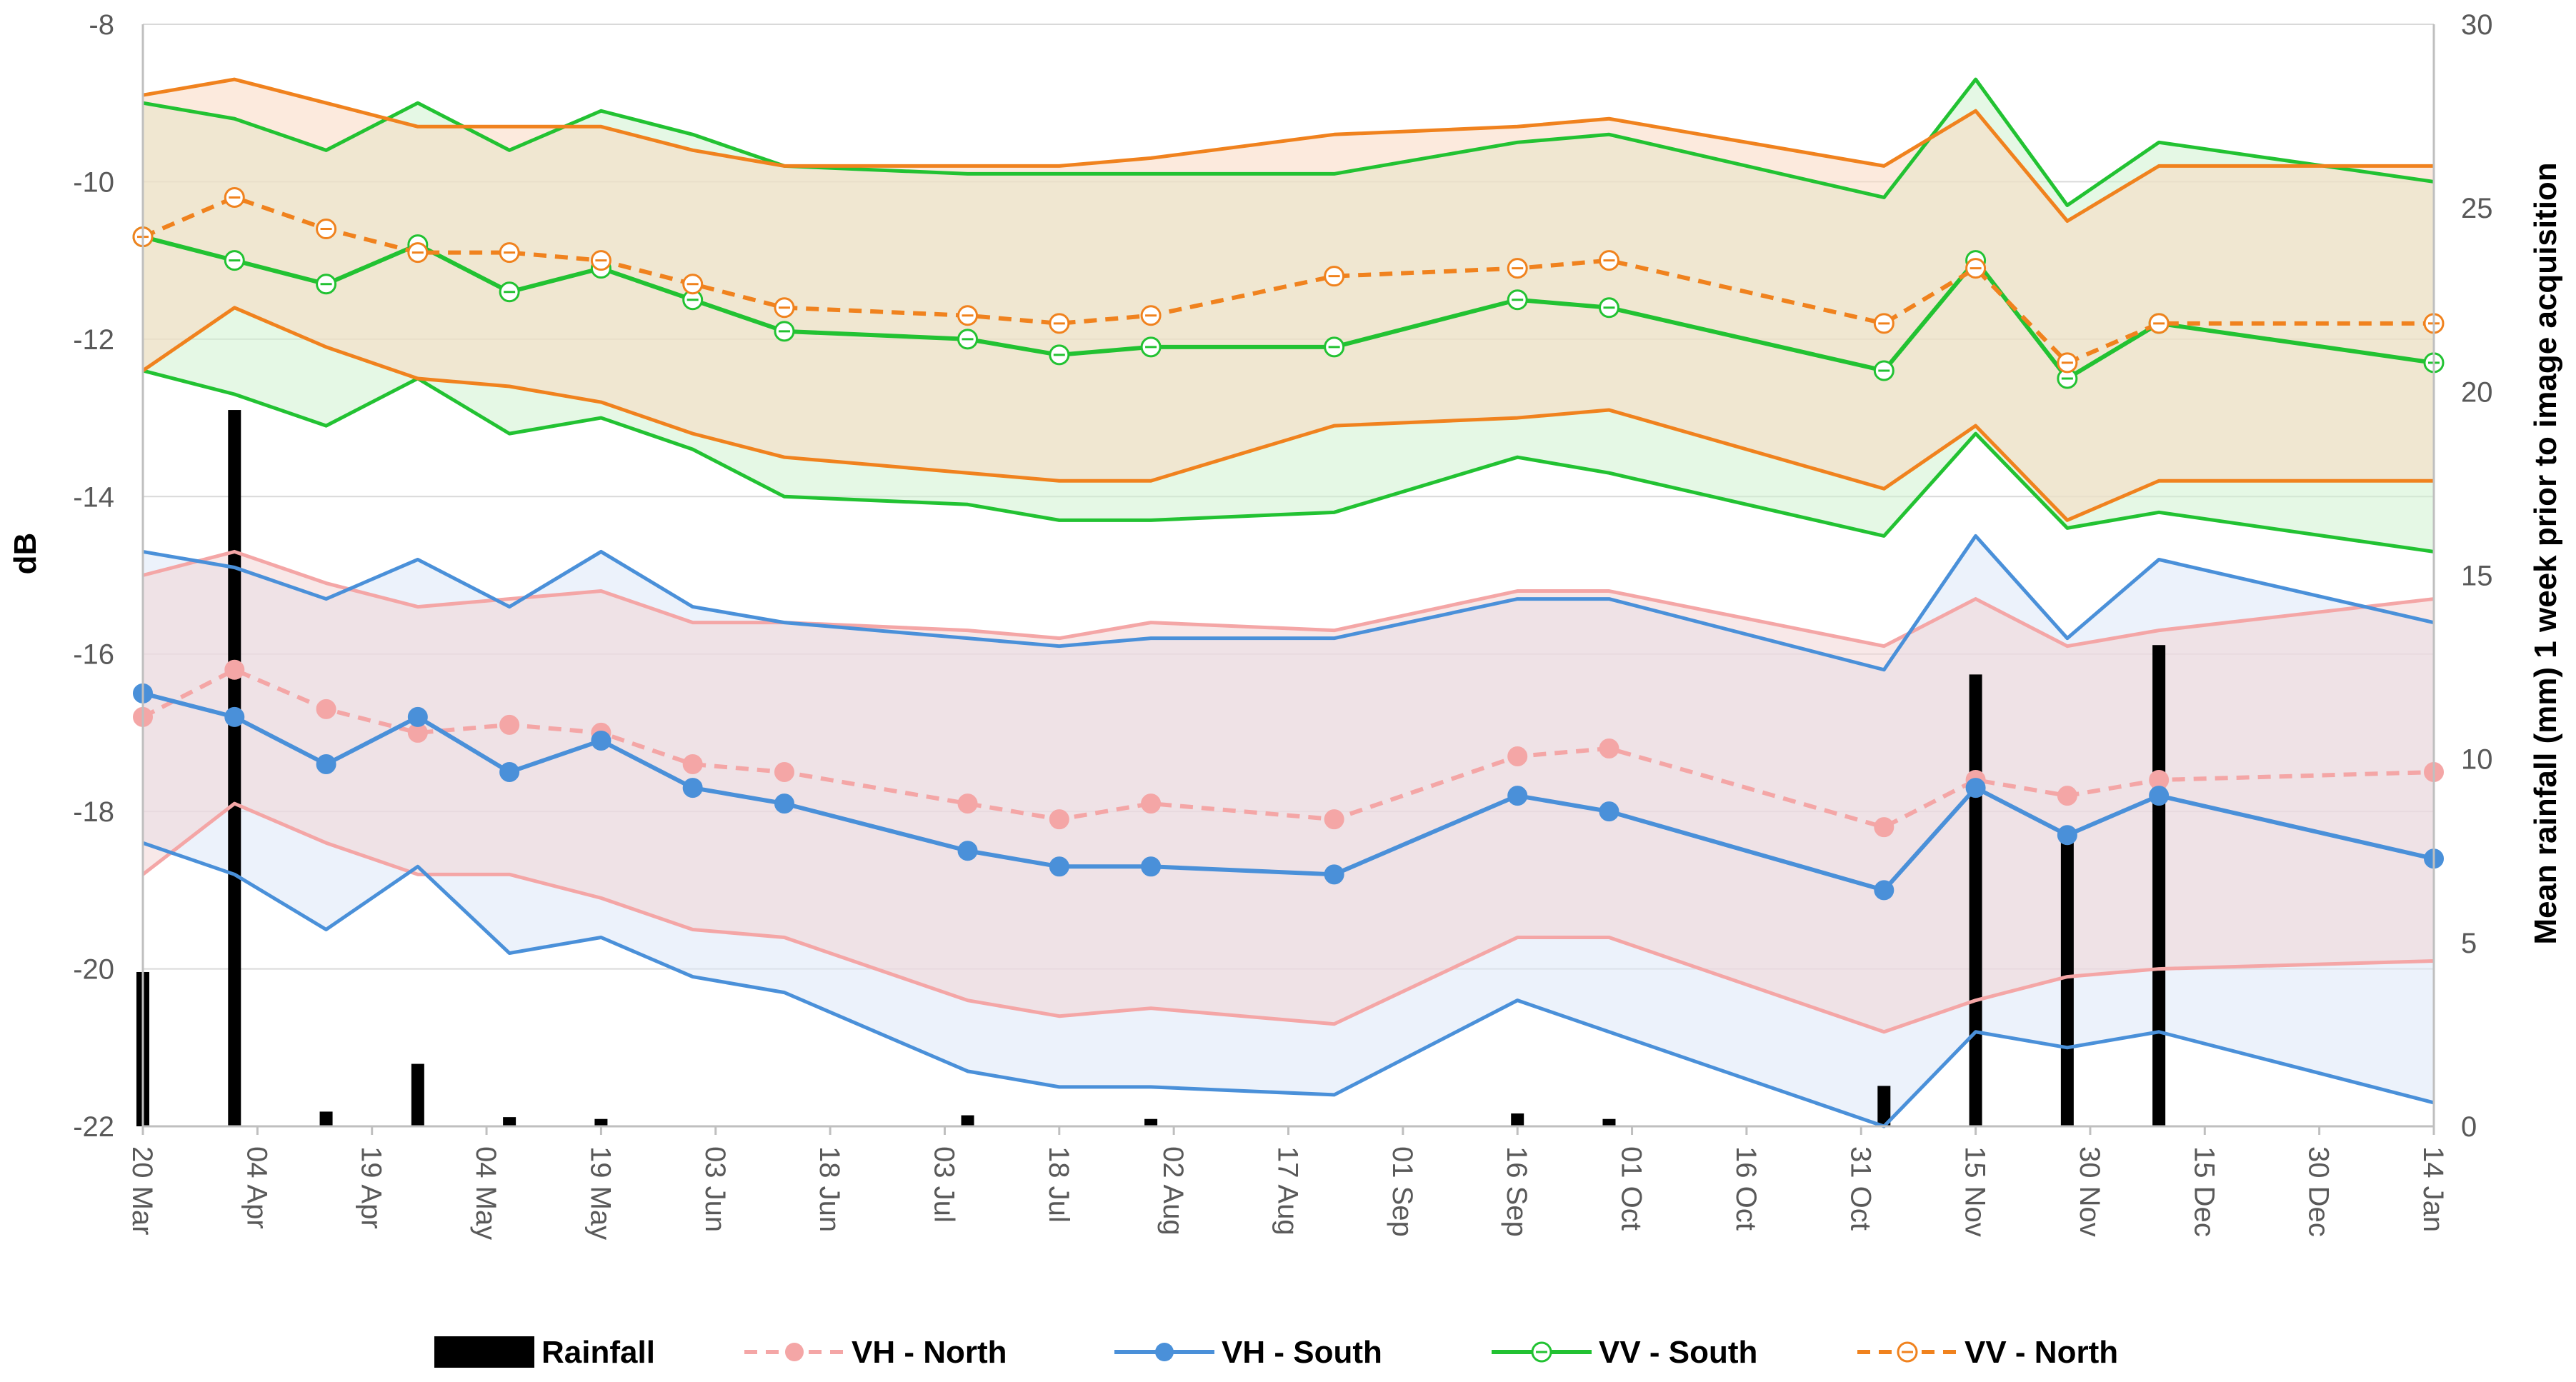 This screenshot has height=1382, width=2576. I want to click on y-tick-label: -20, so click(93, 970).